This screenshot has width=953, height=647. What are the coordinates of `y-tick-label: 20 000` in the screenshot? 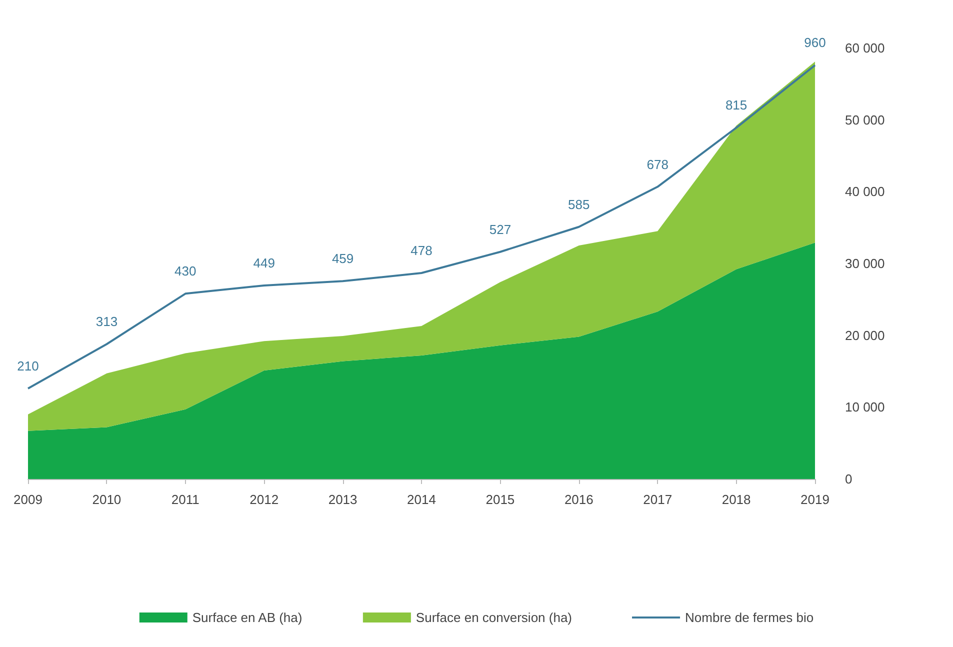 It's located at (865, 335).